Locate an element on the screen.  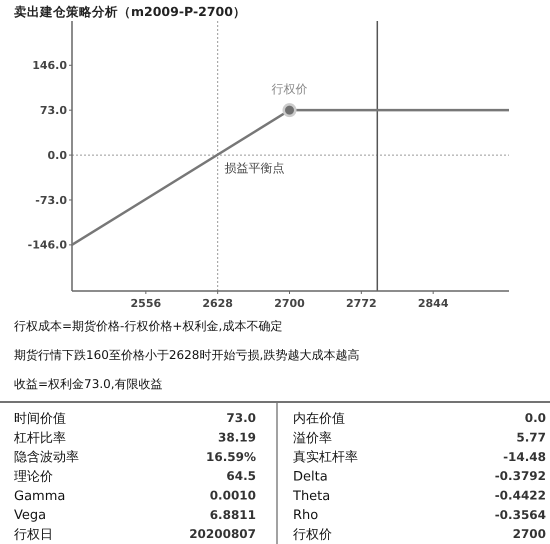
text: -0.3564 is located at coordinates (520, 515).